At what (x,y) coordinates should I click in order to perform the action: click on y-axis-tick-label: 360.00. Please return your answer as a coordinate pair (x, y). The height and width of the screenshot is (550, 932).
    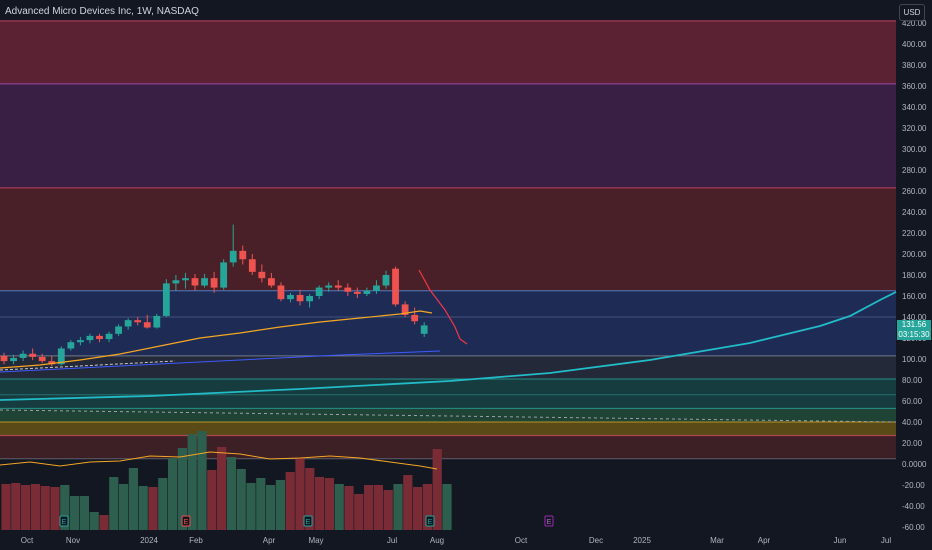
    Looking at the image, I should click on (914, 86).